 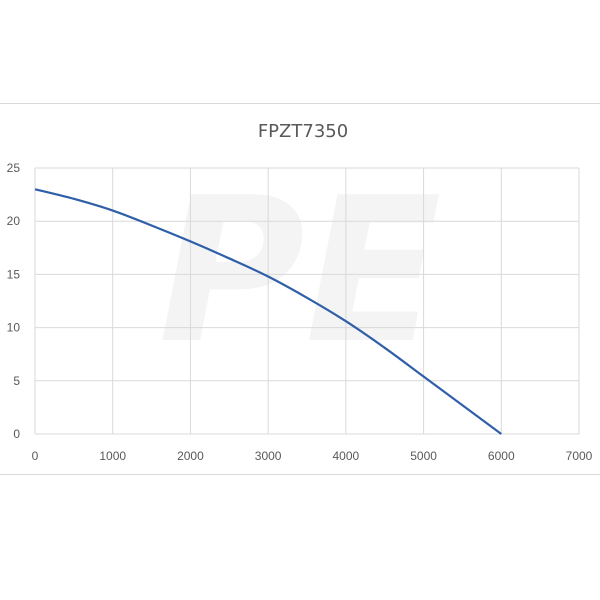 What do you see at coordinates (268, 456) in the screenshot?
I see `x-tick-label: 3000` at bounding box center [268, 456].